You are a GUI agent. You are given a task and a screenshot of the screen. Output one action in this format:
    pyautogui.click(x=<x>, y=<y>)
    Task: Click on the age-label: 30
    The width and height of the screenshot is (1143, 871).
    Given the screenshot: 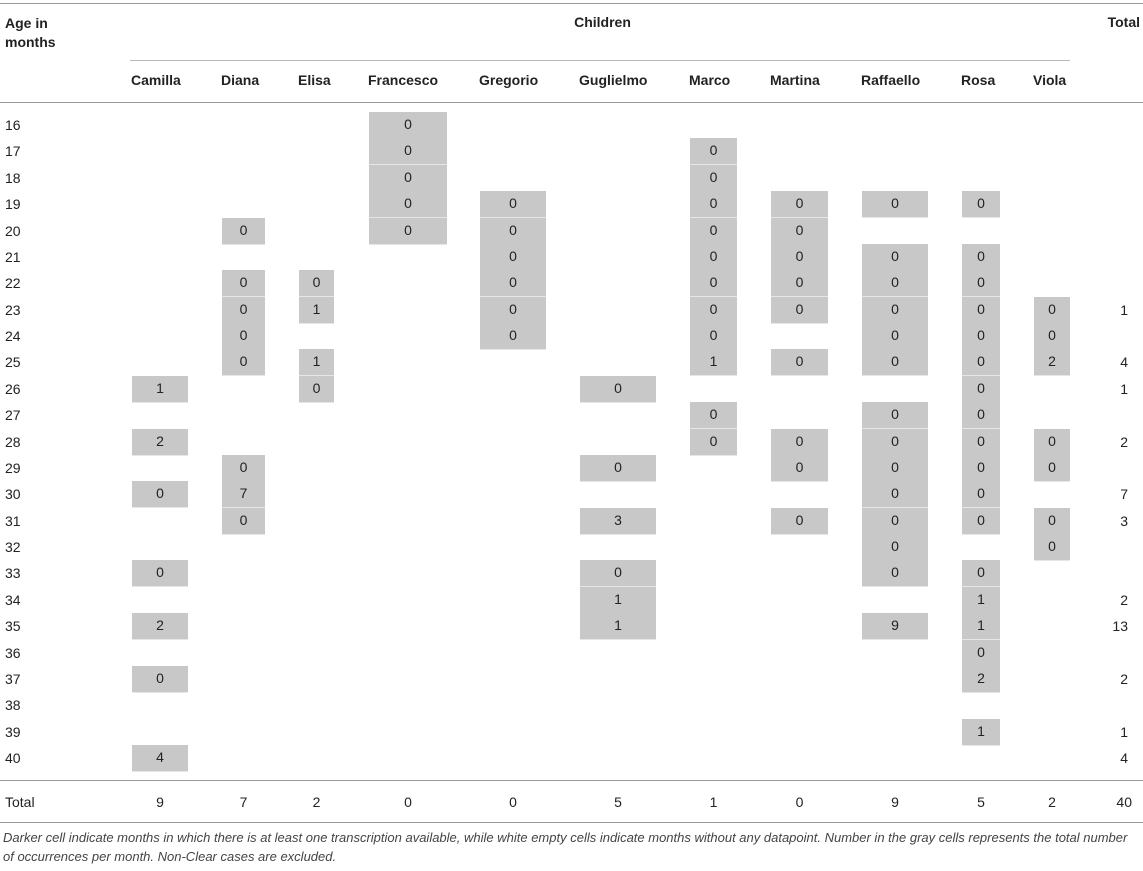 What is the action you would take?
    pyautogui.click(x=13, y=494)
    